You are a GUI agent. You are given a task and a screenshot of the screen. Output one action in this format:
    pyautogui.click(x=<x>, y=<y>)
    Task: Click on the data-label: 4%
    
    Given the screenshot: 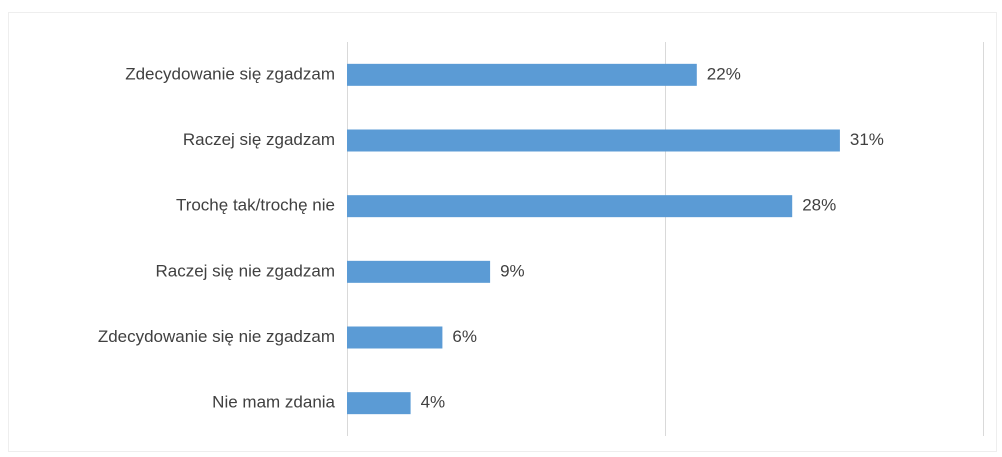 What is the action you would take?
    pyautogui.click(x=433, y=402)
    